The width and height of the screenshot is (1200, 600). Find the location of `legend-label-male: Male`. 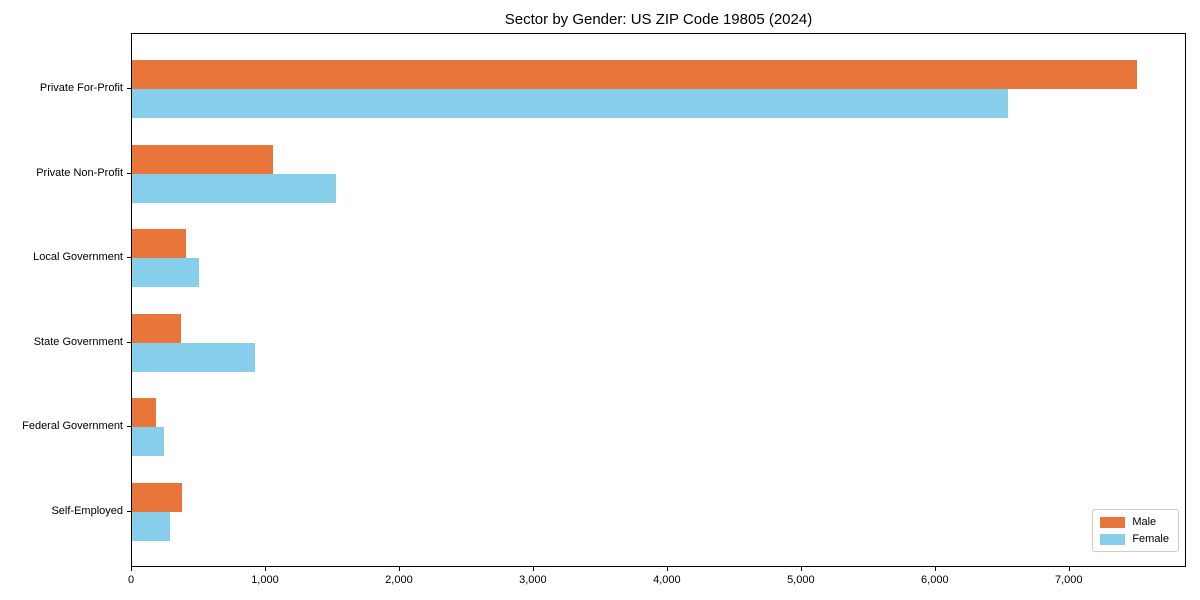

legend-label-male: Male is located at coordinates (1144, 522).